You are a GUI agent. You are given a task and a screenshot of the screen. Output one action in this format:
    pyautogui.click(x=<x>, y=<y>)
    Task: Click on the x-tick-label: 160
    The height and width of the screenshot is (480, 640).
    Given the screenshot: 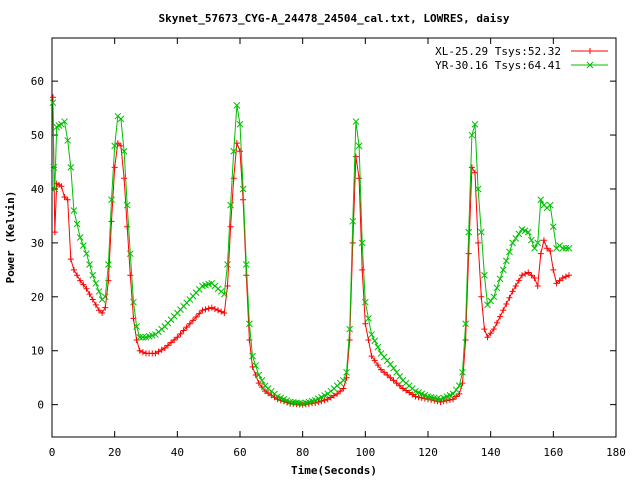 What is the action you would take?
    pyautogui.click(x=553, y=452)
    